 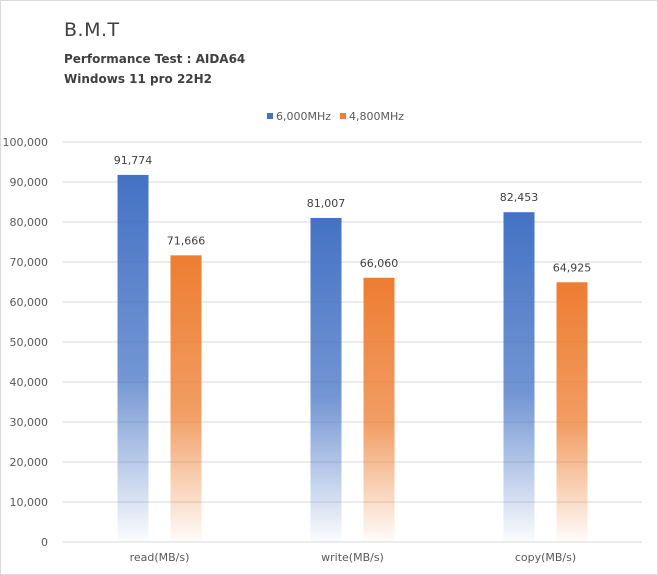 What do you see at coordinates (376, 116) in the screenshot?
I see `legend-label: 4,800MHz` at bounding box center [376, 116].